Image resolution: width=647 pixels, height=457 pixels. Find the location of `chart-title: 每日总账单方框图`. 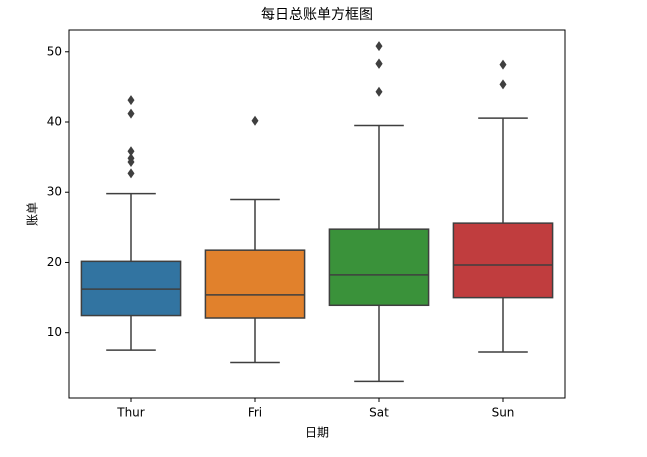

chart-title: 每日总账单方框图 is located at coordinates (317, 15).